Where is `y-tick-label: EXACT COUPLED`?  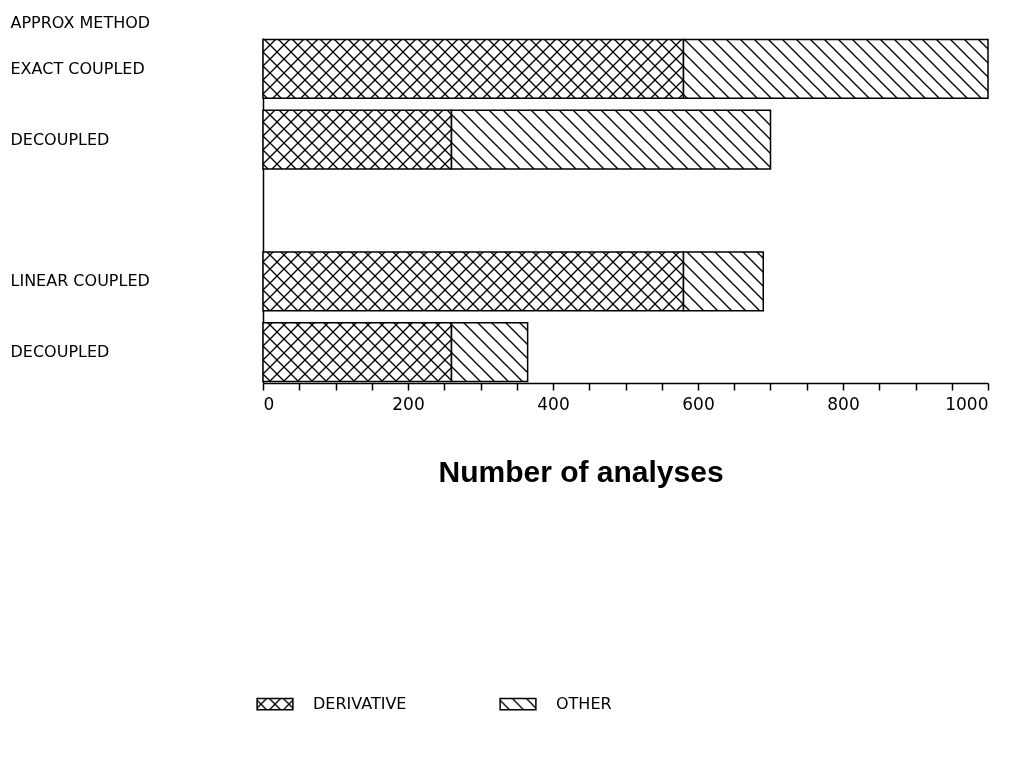 y-tick-label: EXACT COUPLED is located at coordinates (77, 68).